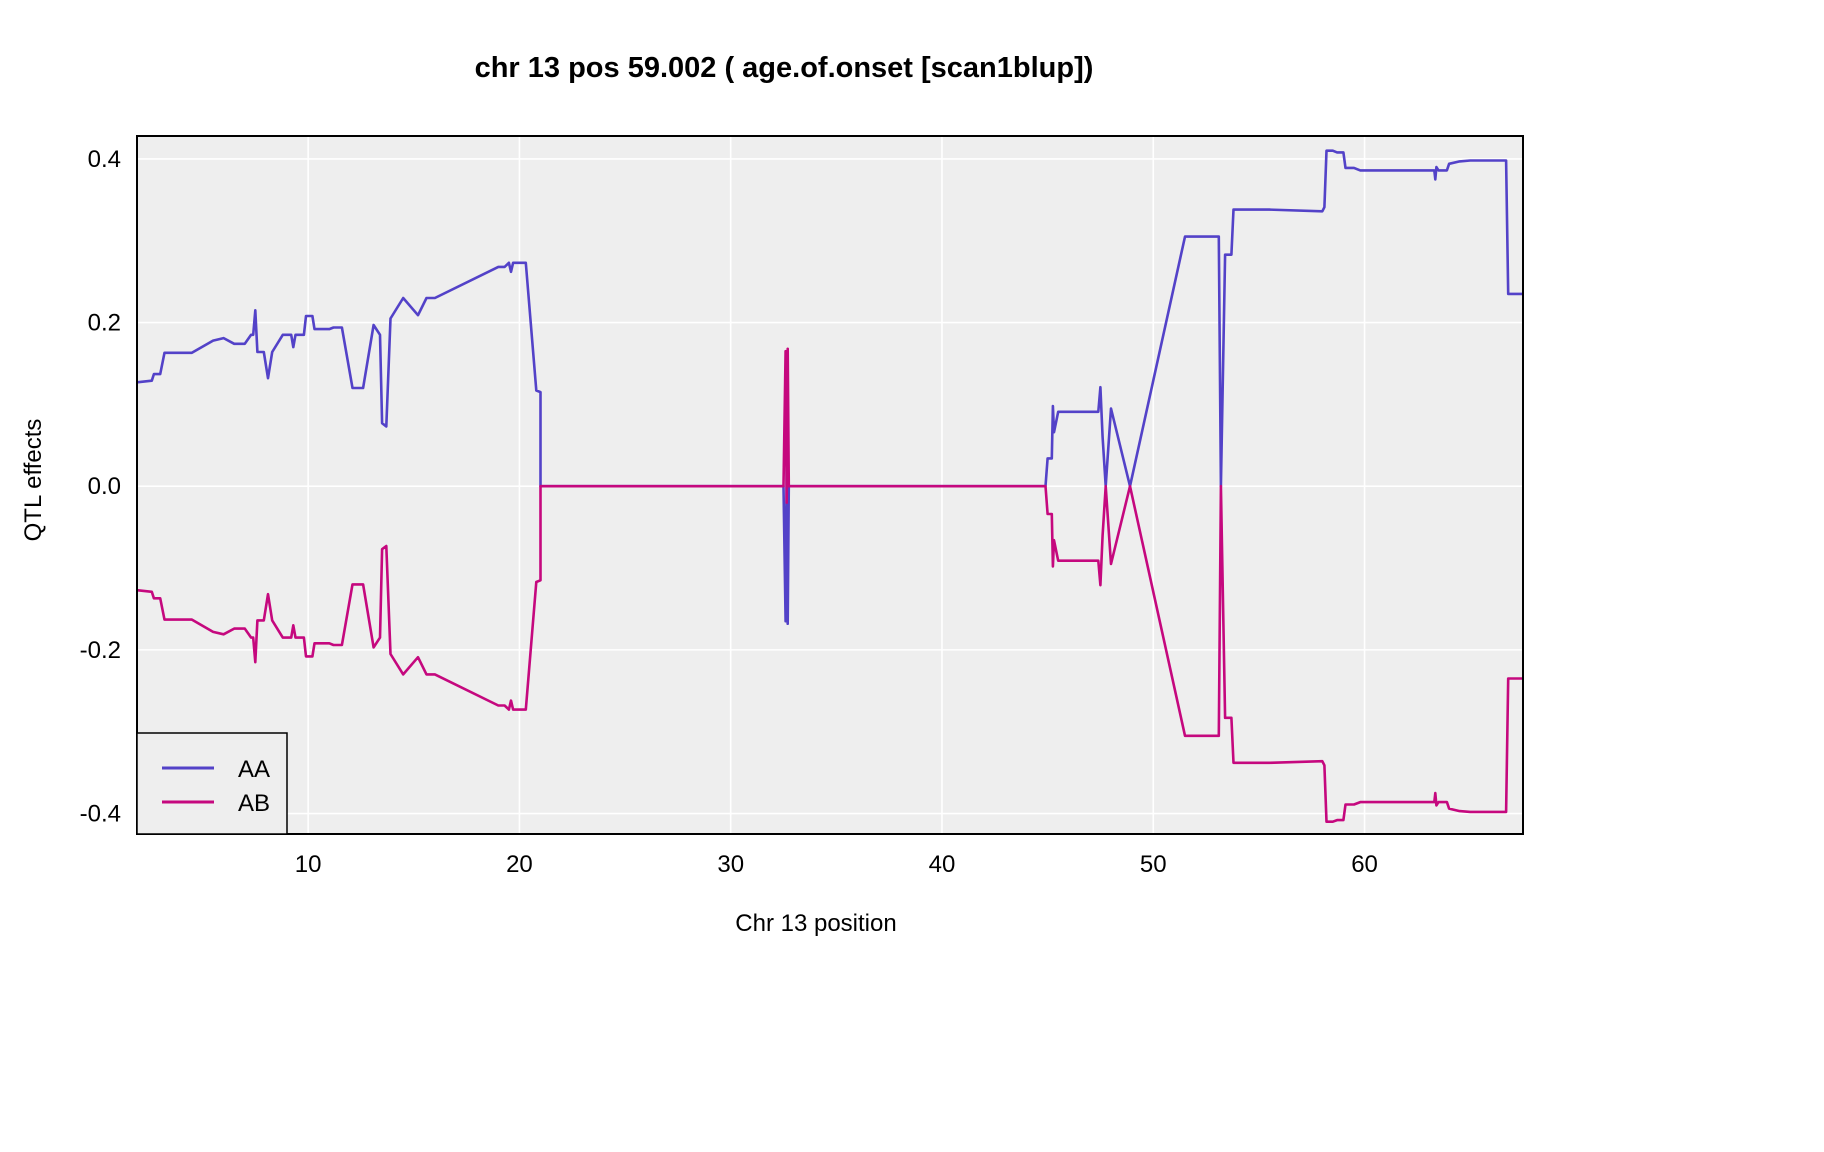 The height and width of the screenshot is (1152, 1824). I want to click on y-tick-label: -0.4, so click(100, 814).